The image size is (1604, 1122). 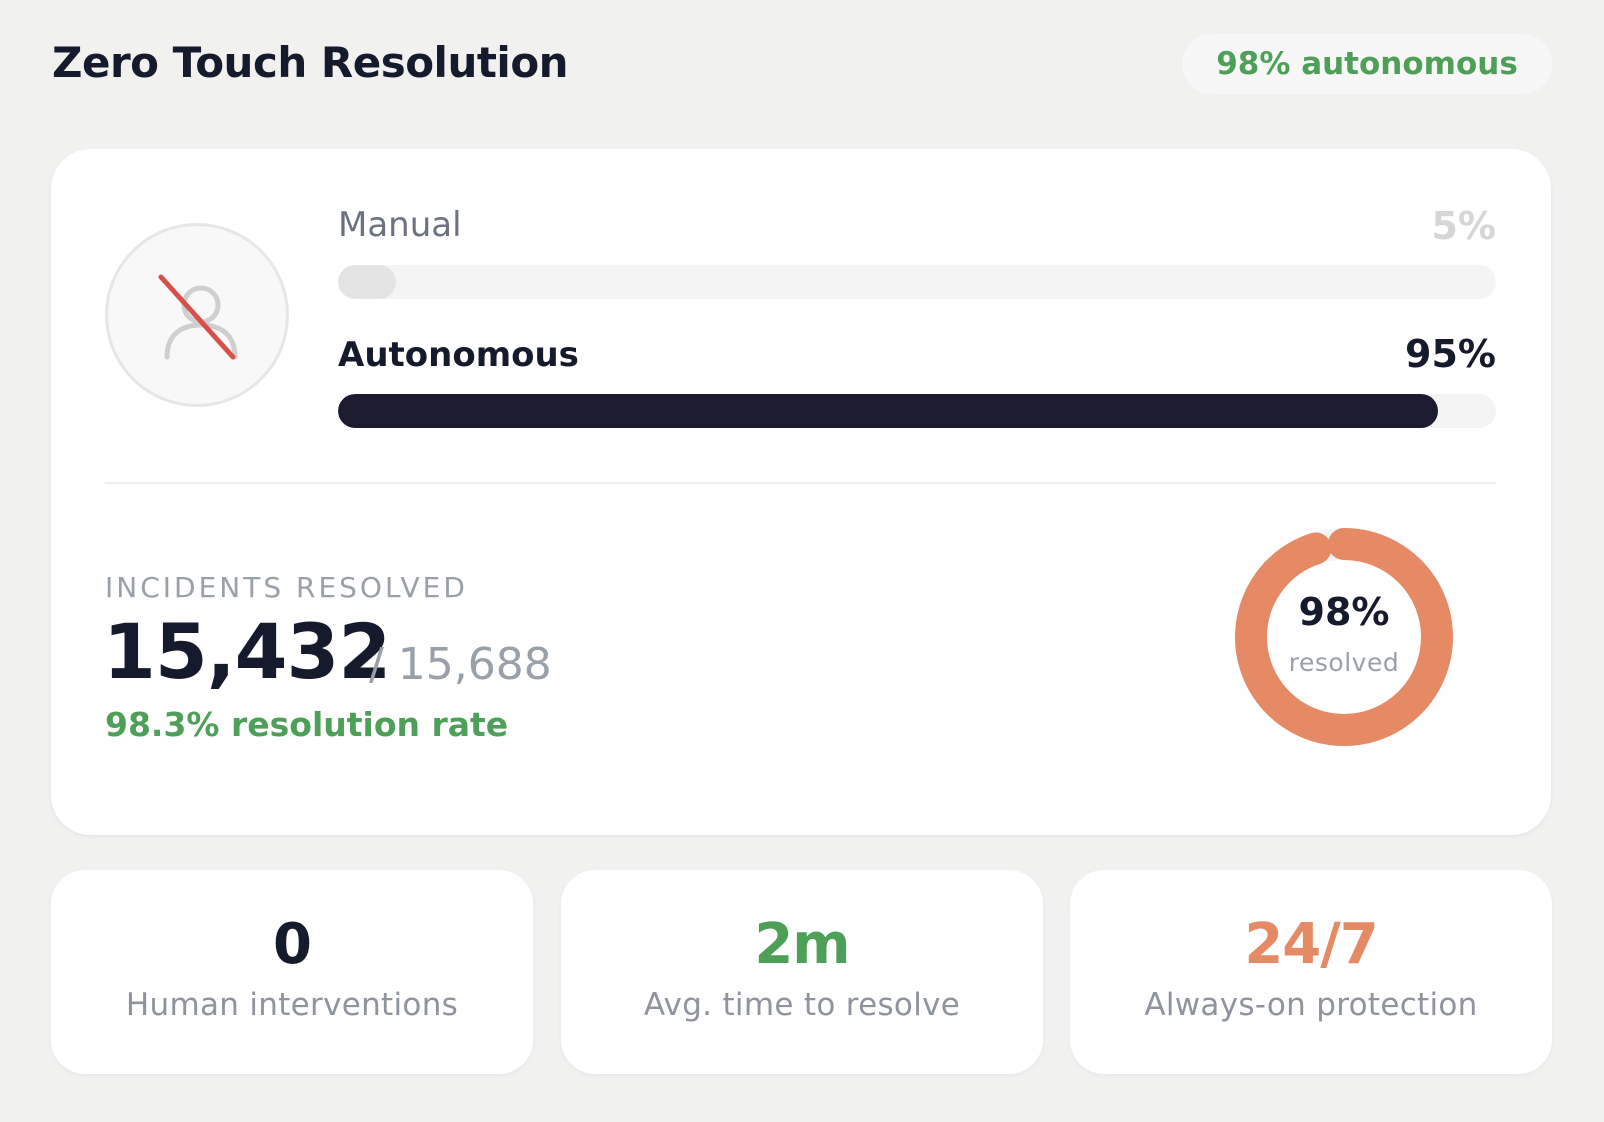 I want to click on resolved-donut-chart, so click(x=1344, y=637).